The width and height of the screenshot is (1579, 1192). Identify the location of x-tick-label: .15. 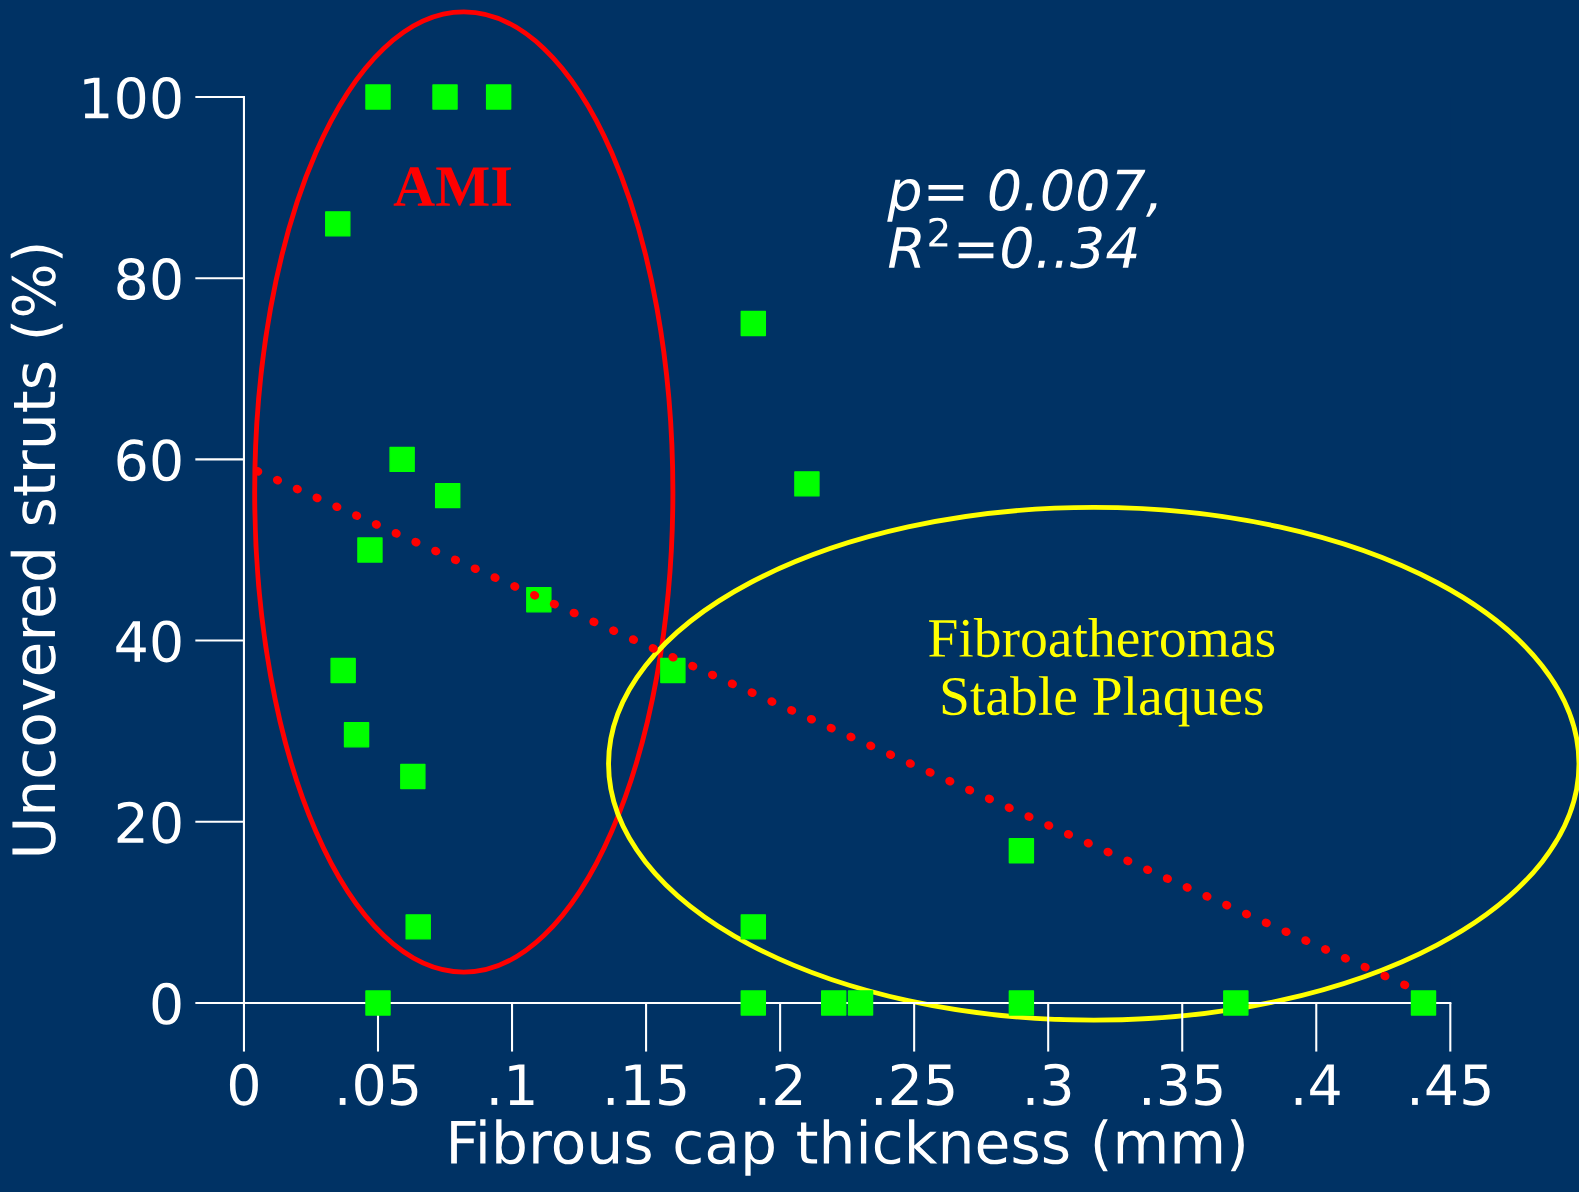
(646, 1085).